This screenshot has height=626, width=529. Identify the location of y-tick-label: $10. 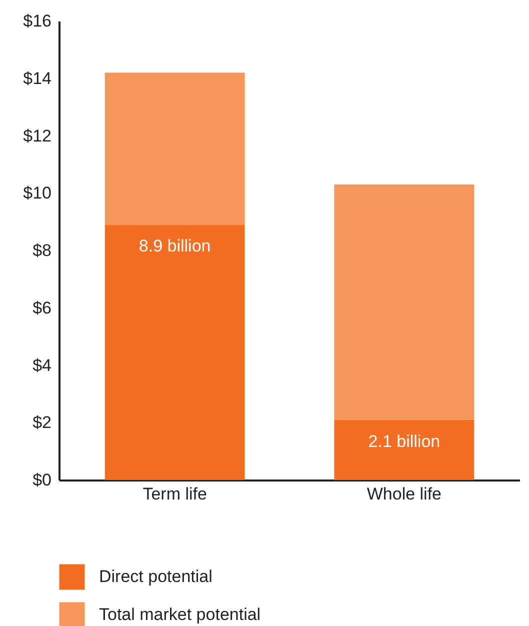
(37, 193).